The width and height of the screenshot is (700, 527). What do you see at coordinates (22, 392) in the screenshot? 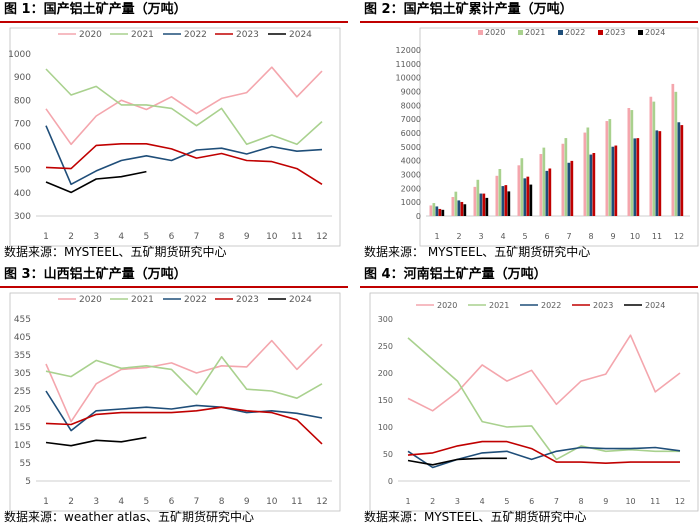
I see `y-tick-label: 255` at bounding box center [22, 392].